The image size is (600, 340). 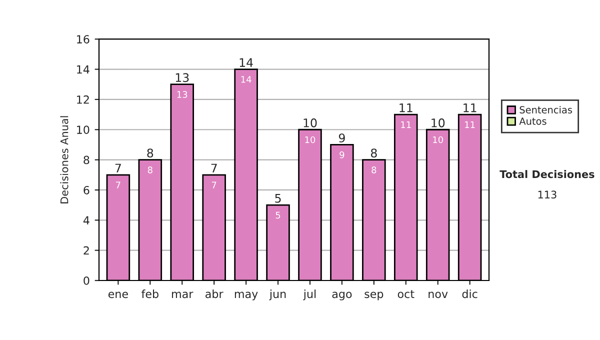 I want to click on total-label: 9, so click(x=341, y=137).